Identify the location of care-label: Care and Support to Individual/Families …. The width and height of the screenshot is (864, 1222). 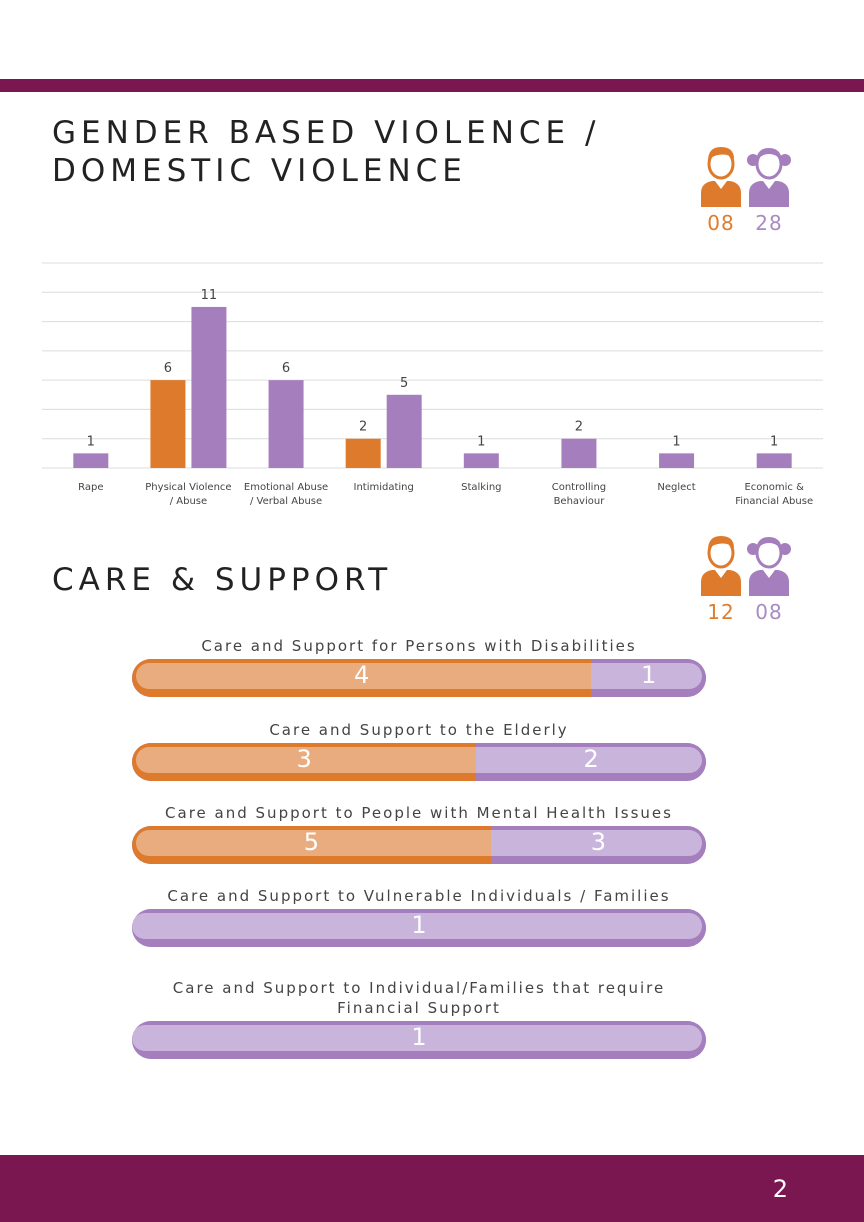
(419, 998).